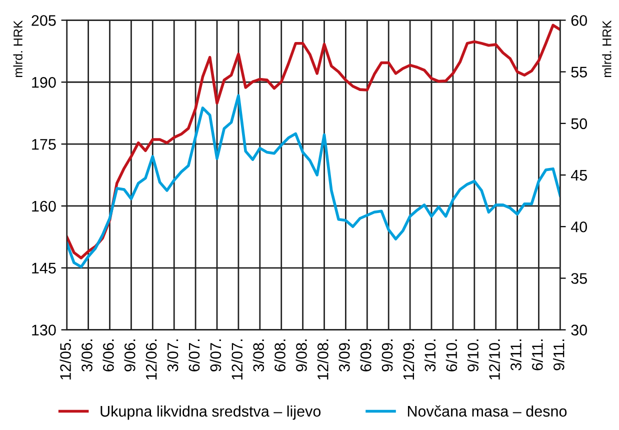 Image resolution: width=619 pixels, height=430 pixels. Describe the element at coordinates (452, 356) in the screenshot. I see `x-tick-label: 6/10.` at that location.